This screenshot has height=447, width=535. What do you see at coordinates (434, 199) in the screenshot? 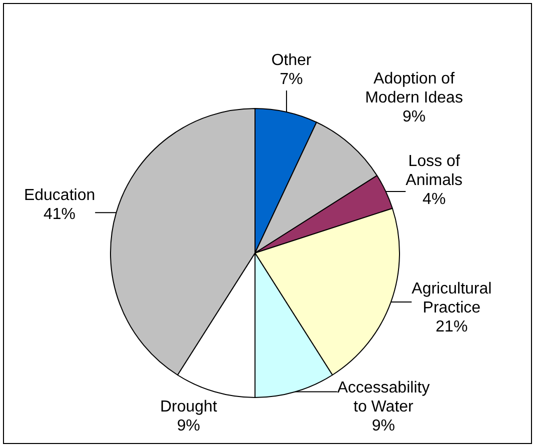
I see `data-label: 4%` at bounding box center [434, 199].